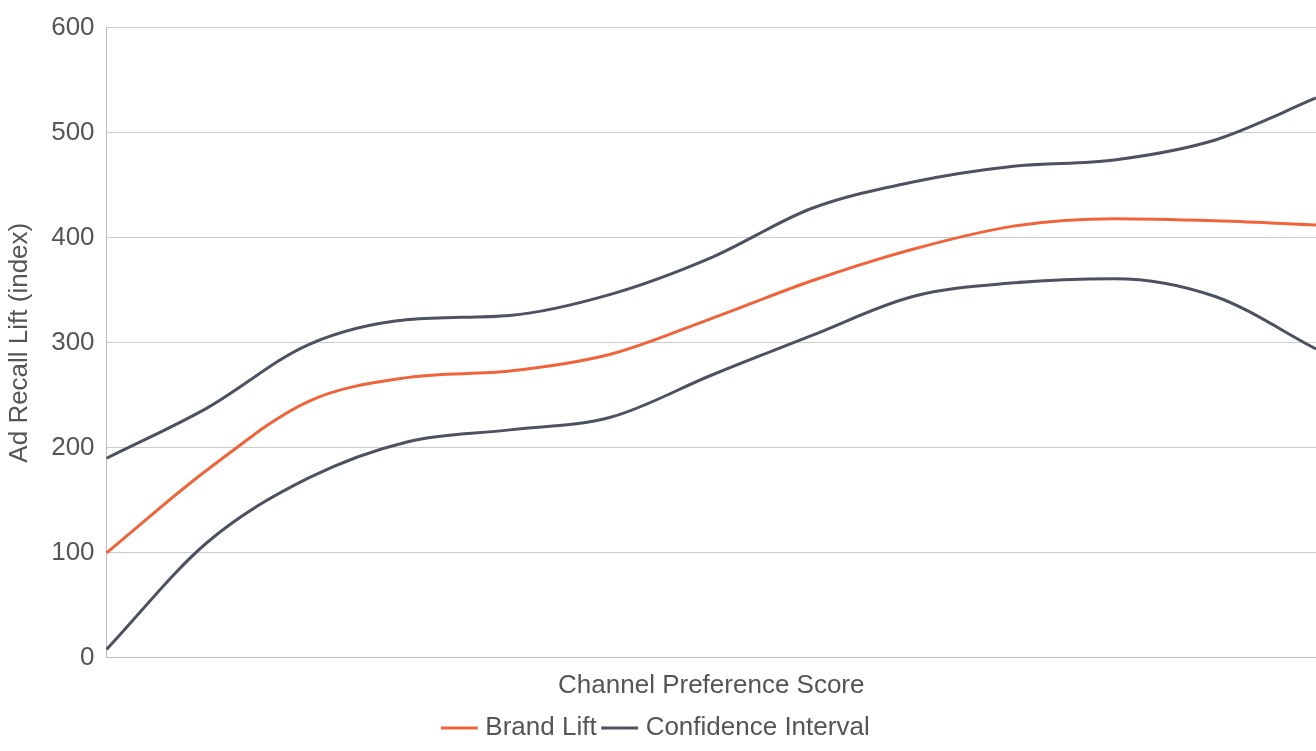 The image size is (1316, 751). I want to click on y-axis-title: Ad Recall Lift (index), so click(17, 342).